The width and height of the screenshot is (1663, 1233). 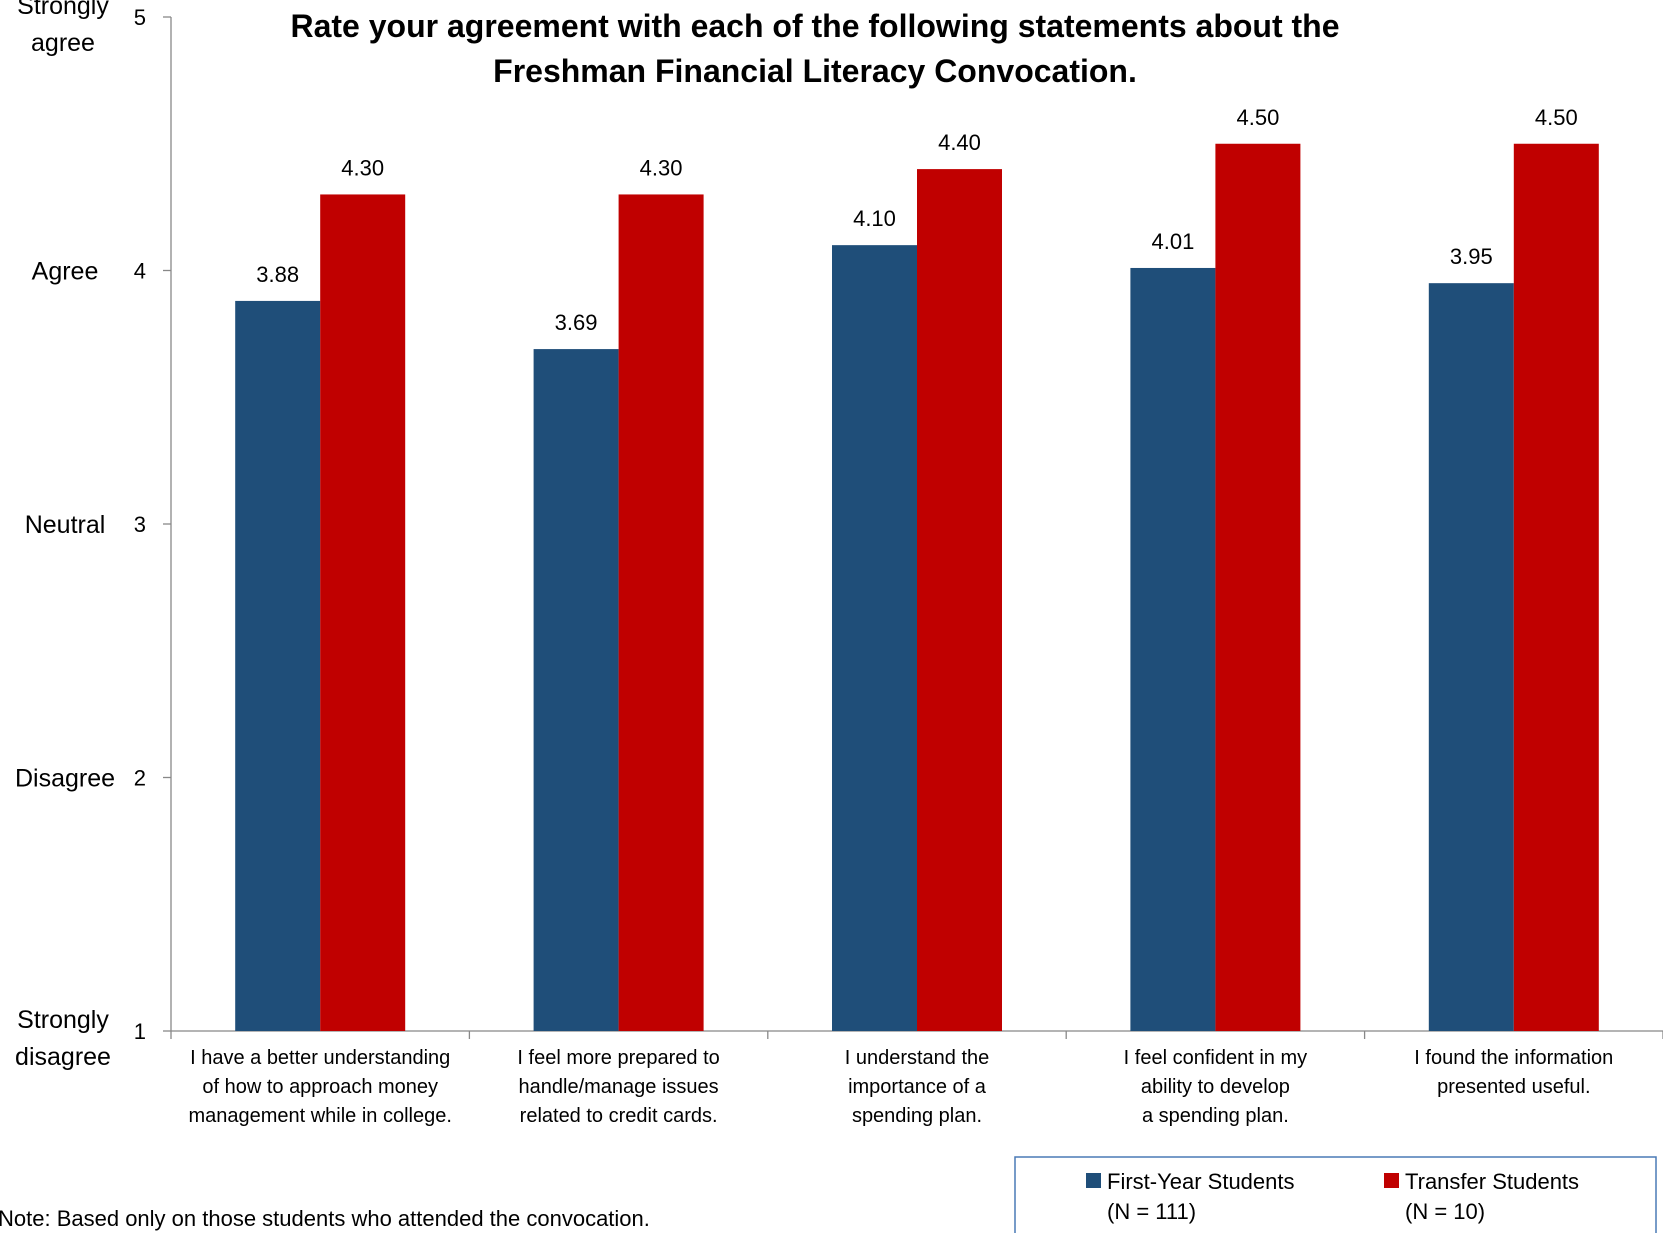 What do you see at coordinates (320, 1116) in the screenshot?
I see `category-label: management while in college.` at bounding box center [320, 1116].